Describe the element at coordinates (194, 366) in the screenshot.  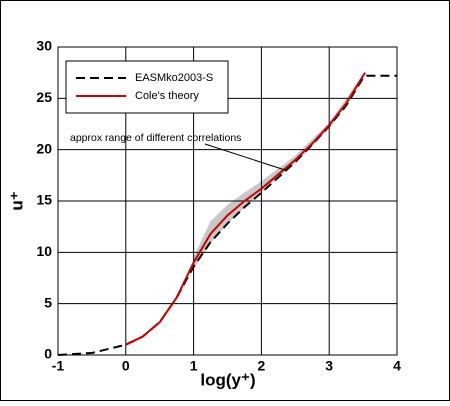
I see `x-tick-label: 1` at that location.